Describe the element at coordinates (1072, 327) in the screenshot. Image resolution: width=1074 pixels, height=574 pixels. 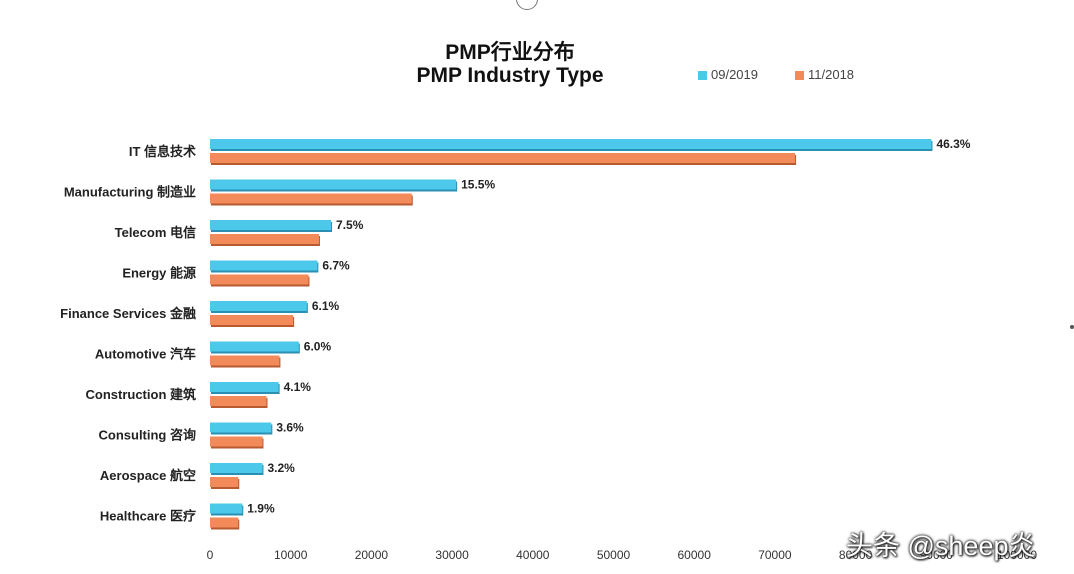
I see `dot-marker` at that location.